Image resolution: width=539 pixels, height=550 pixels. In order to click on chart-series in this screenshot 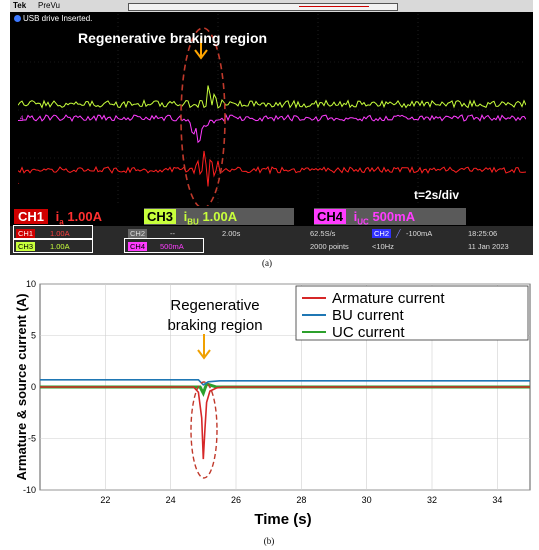, I will do `click(285, 419)`.